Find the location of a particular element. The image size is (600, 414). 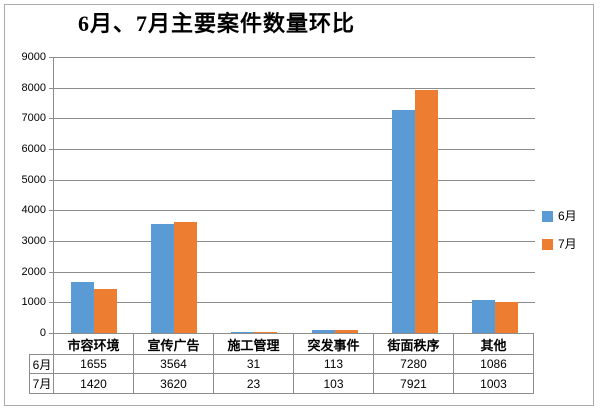

table-cell-series0-cat0: 1655 is located at coordinates (94, 364).